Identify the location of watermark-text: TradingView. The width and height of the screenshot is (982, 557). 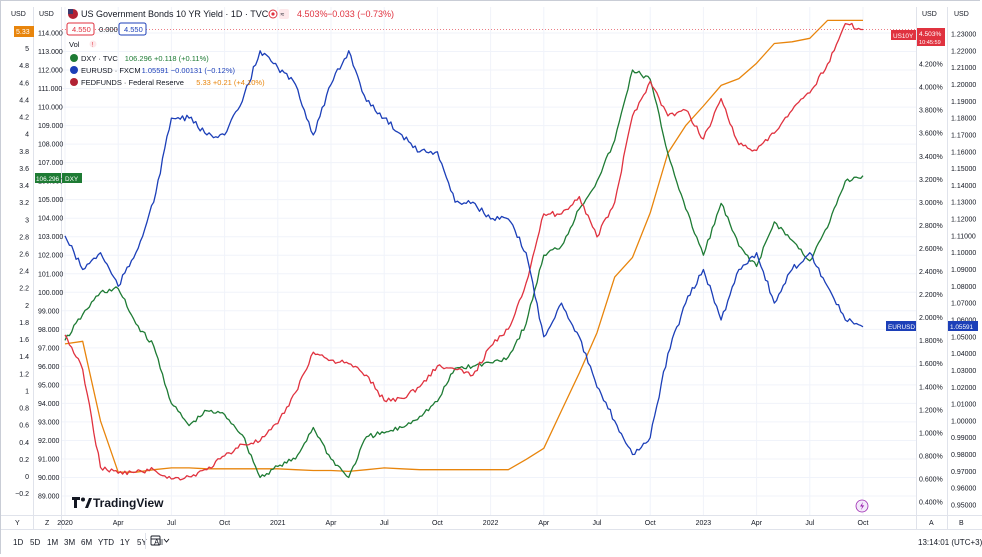
(128, 503).